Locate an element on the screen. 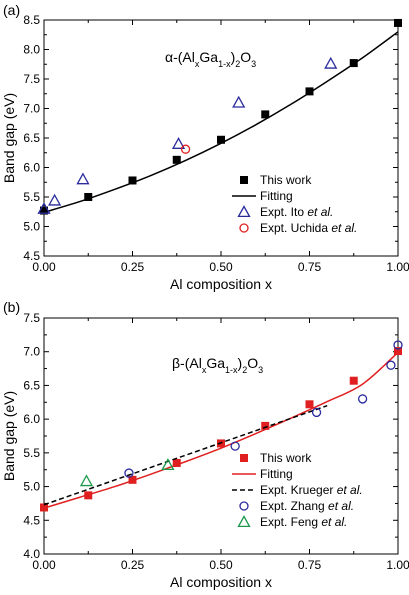 The width and height of the screenshot is (409, 595). y-tick-label: 8.0 is located at coordinates (31, 50).